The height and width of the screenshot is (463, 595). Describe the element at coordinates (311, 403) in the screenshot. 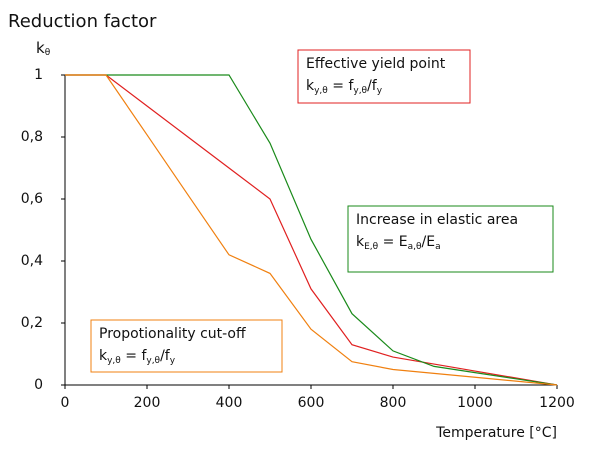

I see `x-tick-label: 600` at that location.